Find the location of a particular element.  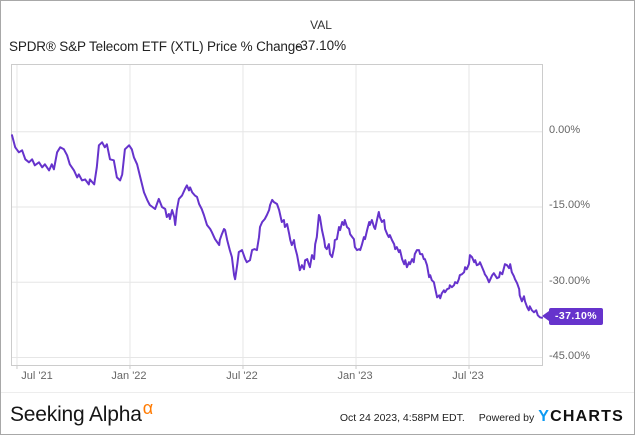

seeking-alpha-logo: Seeking Alphaα is located at coordinates (81, 412).